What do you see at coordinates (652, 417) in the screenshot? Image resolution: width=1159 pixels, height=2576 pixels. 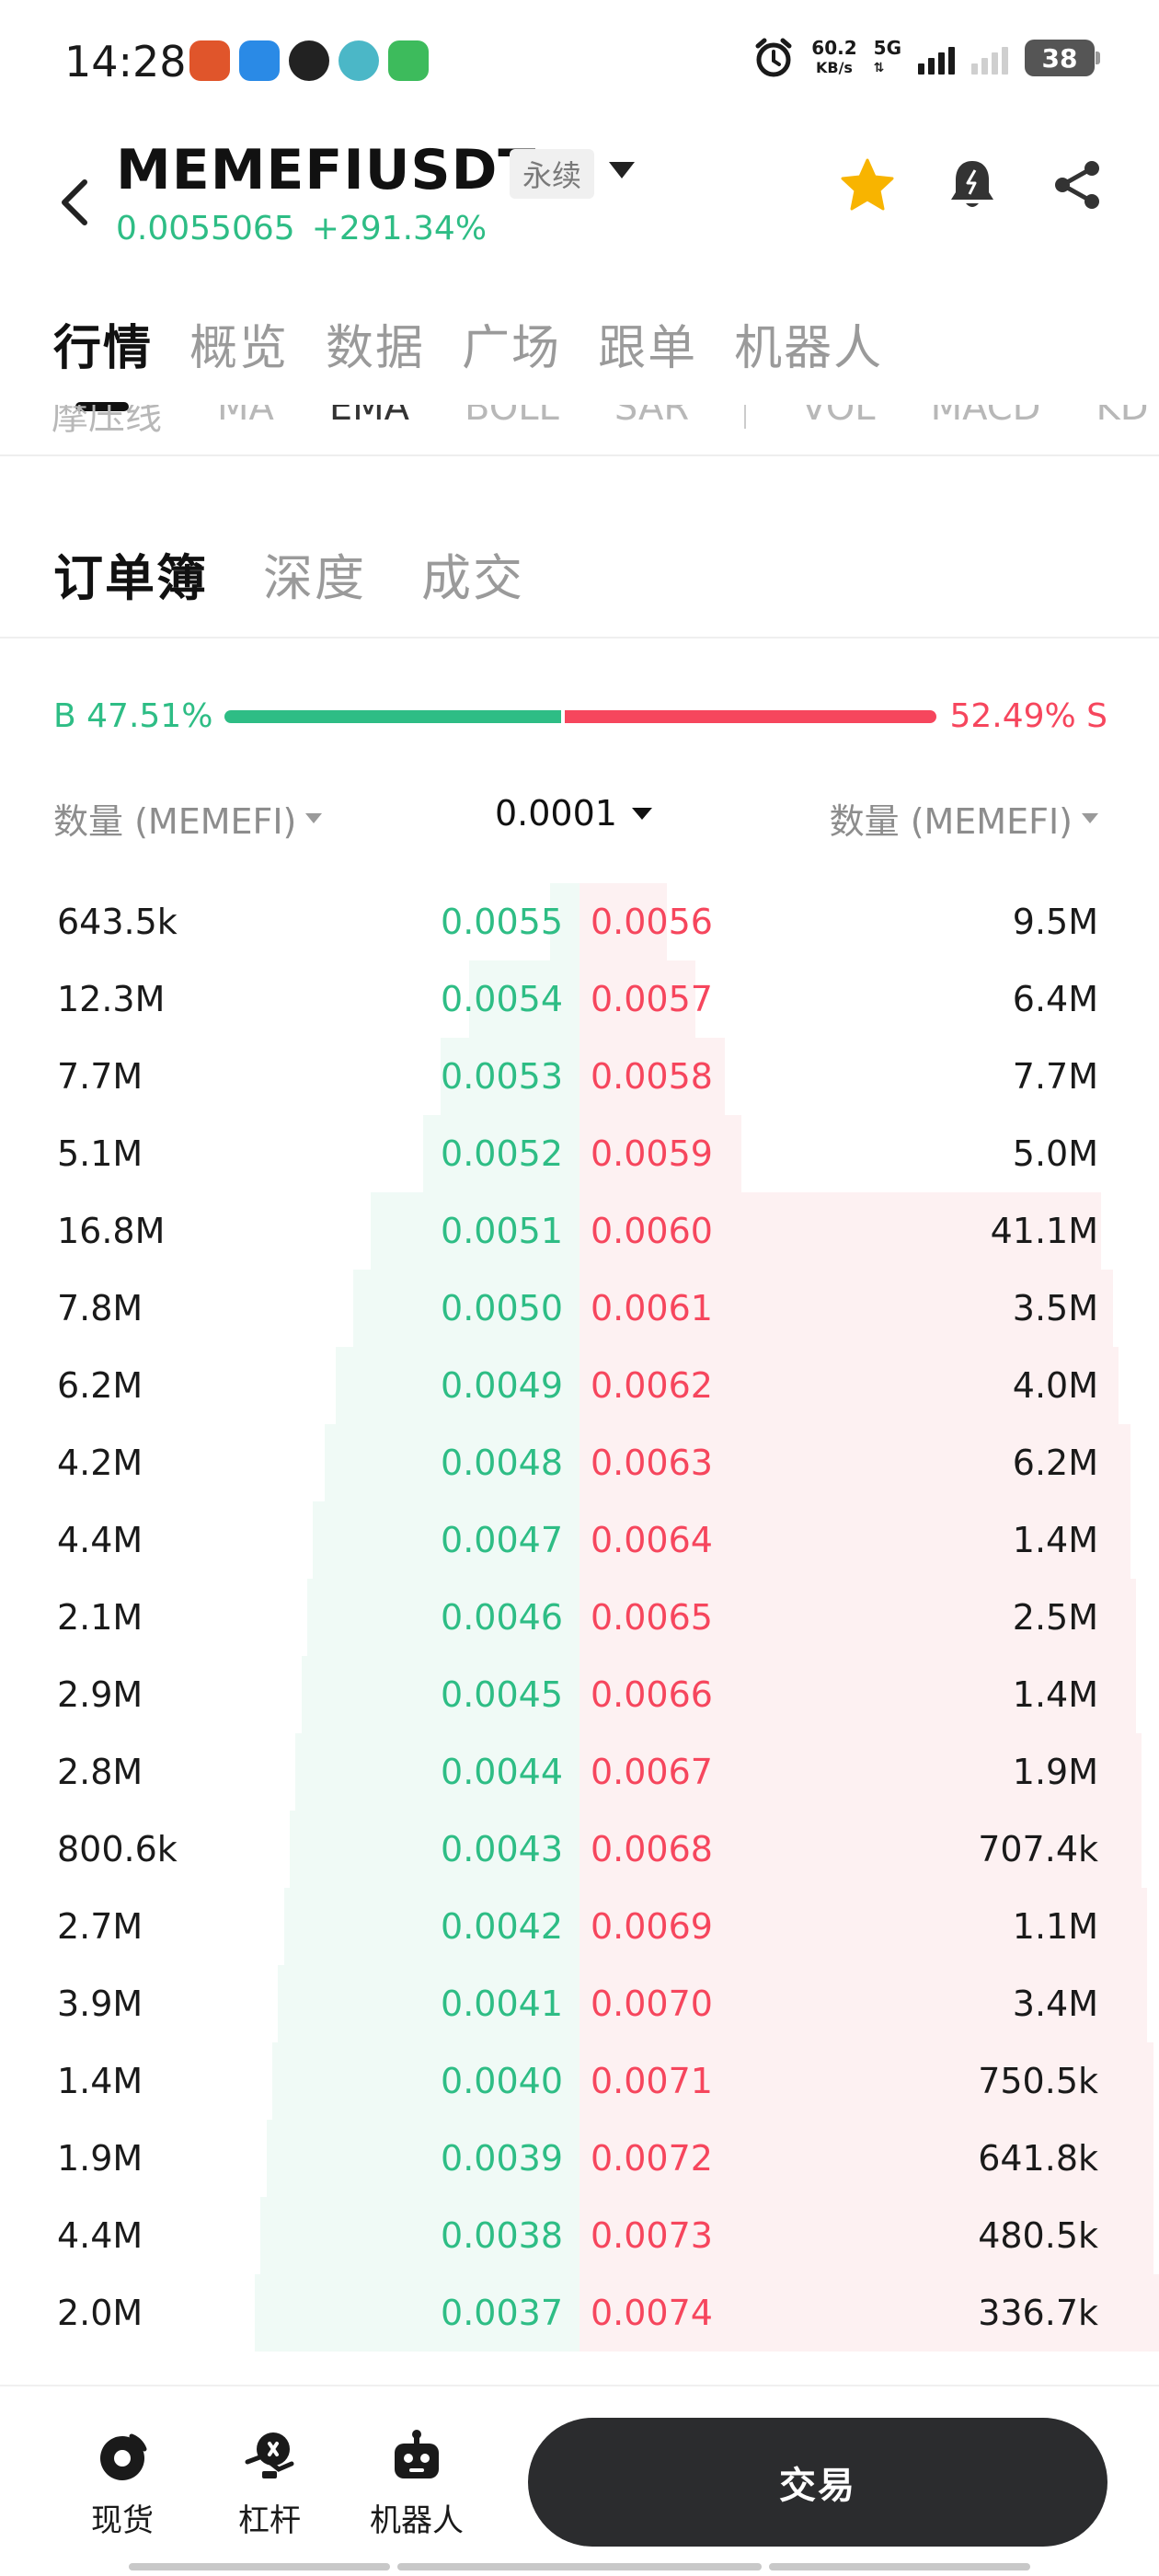 I see `indicator-item: SAR` at bounding box center [652, 417].